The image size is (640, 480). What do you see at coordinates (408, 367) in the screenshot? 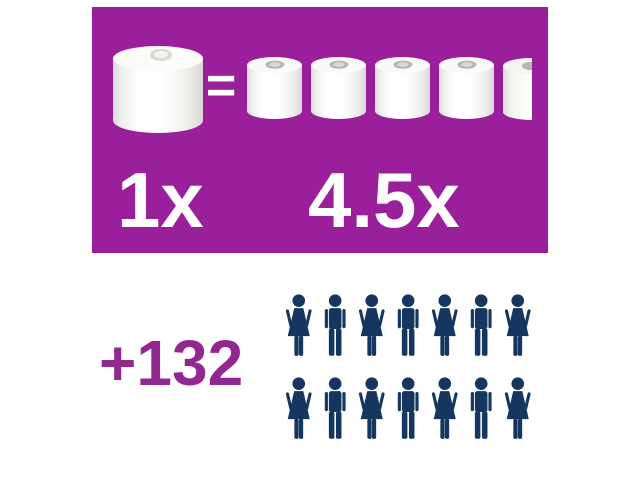
I see `people-grid` at bounding box center [408, 367].